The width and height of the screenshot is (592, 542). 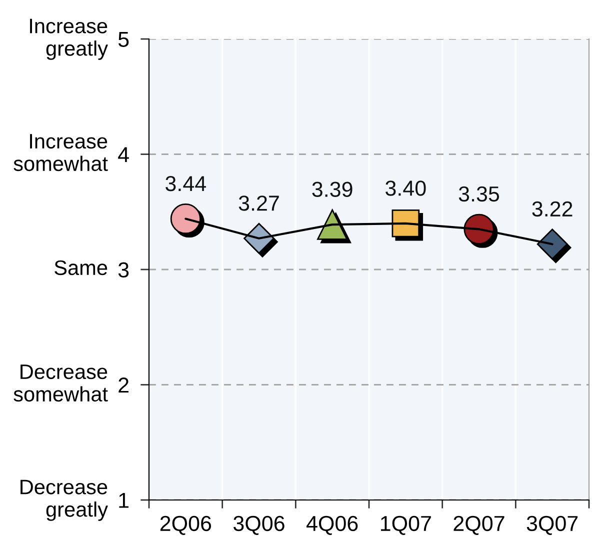 What do you see at coordinates (258, 525) in the screenshot?
I see `x-tick-label: 3Q06` at bounding box center [258, 525].